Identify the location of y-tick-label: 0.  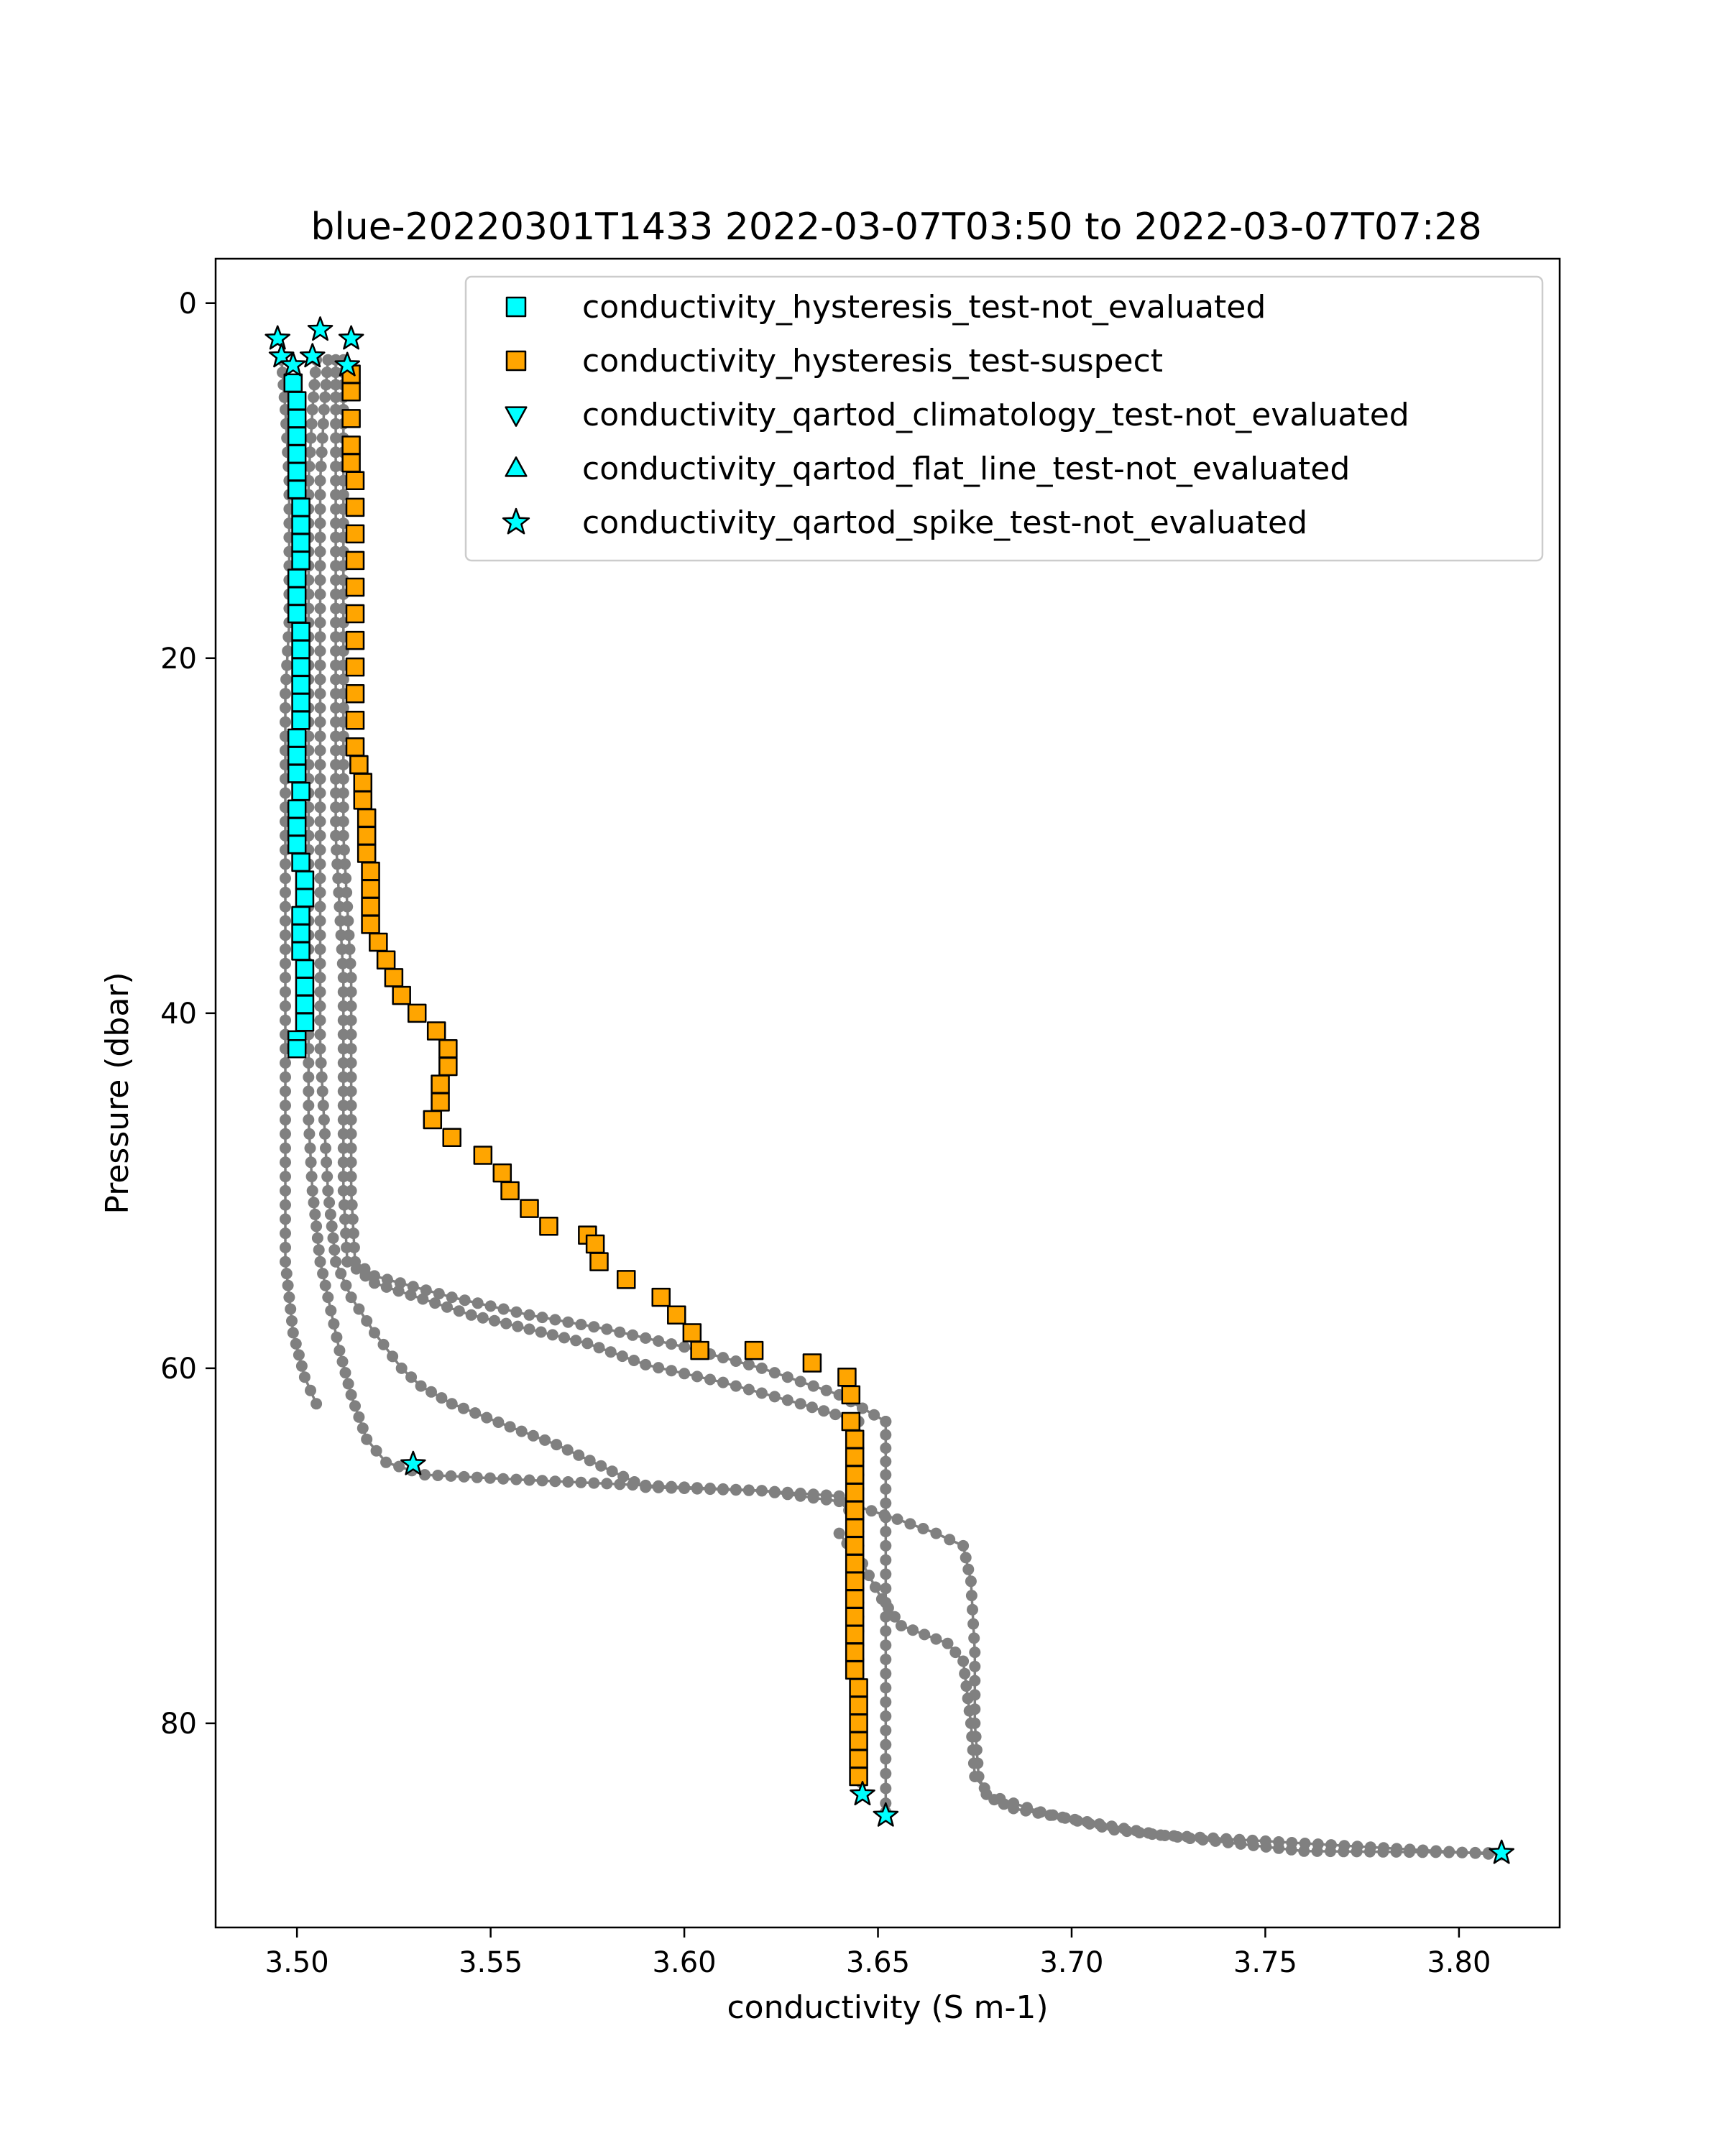
(188, 304).